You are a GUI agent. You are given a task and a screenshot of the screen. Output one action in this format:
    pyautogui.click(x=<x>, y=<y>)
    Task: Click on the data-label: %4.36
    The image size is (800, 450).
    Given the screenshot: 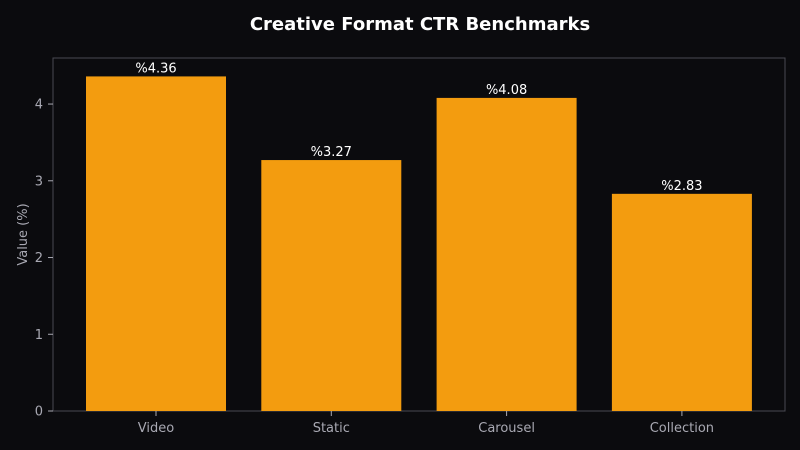 What is the action you would take?
    pyautogui.click(x=155, y=68)
    